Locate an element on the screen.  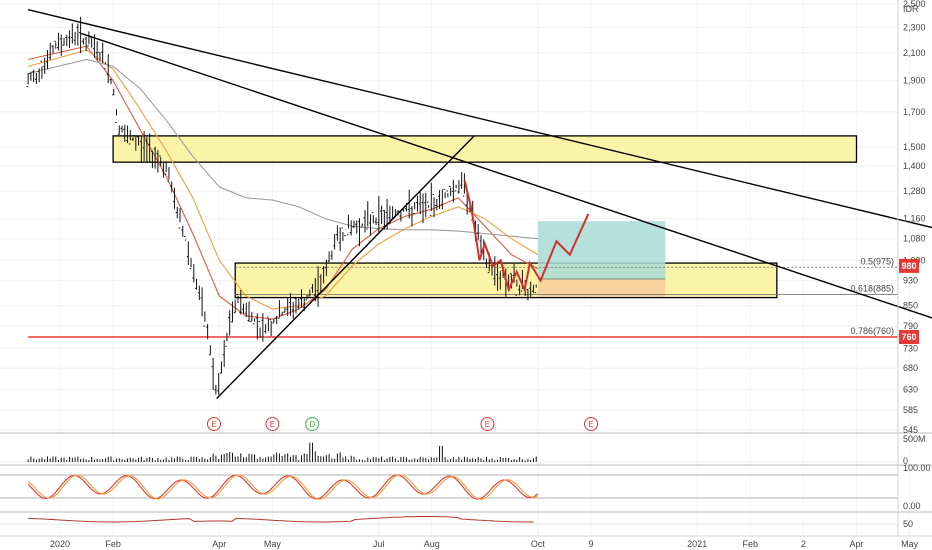
price-tags: 980 760 is located at coordinates (909, 301).